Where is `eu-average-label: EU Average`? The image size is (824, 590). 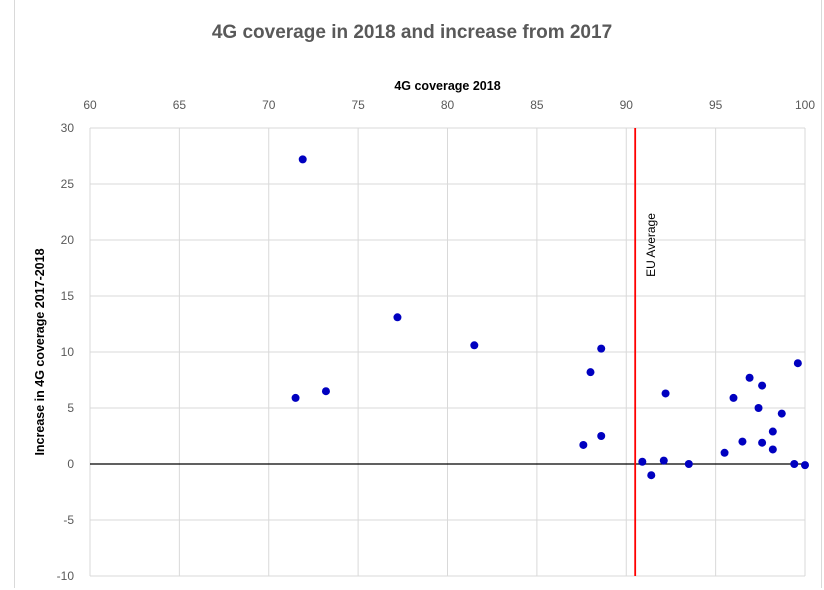
eu-average-label: EU Average is located at coordinates (651, 245).